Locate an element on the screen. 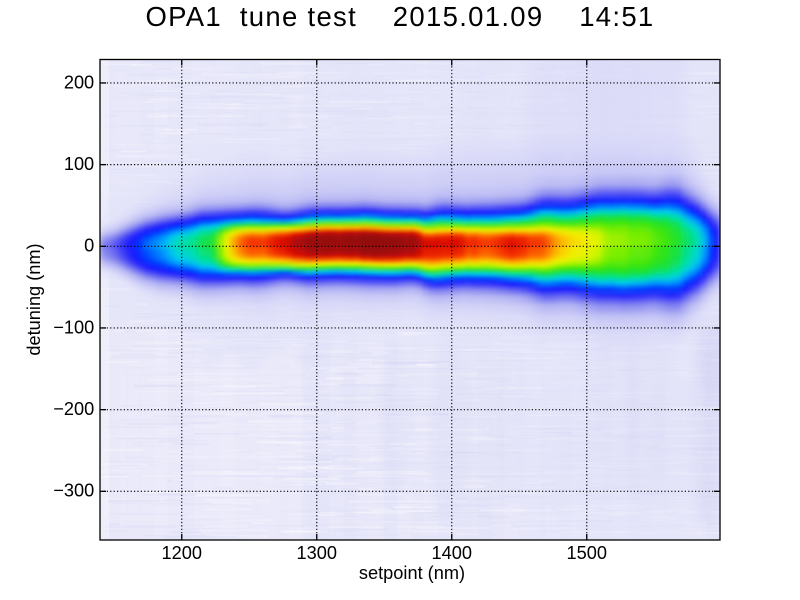 The height and width of the screenshot is (600, 800). svg-text: −100 is located at coordinates (73, 327).